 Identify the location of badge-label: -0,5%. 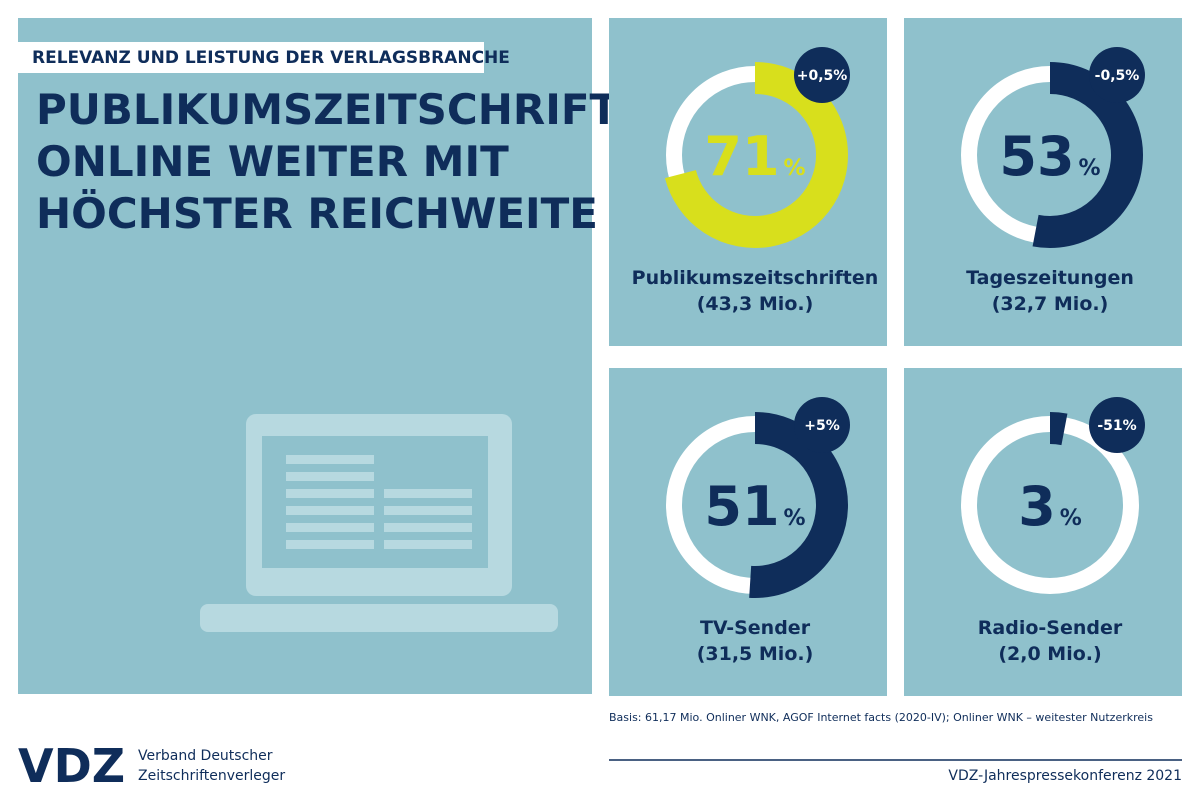
(1117, 76).